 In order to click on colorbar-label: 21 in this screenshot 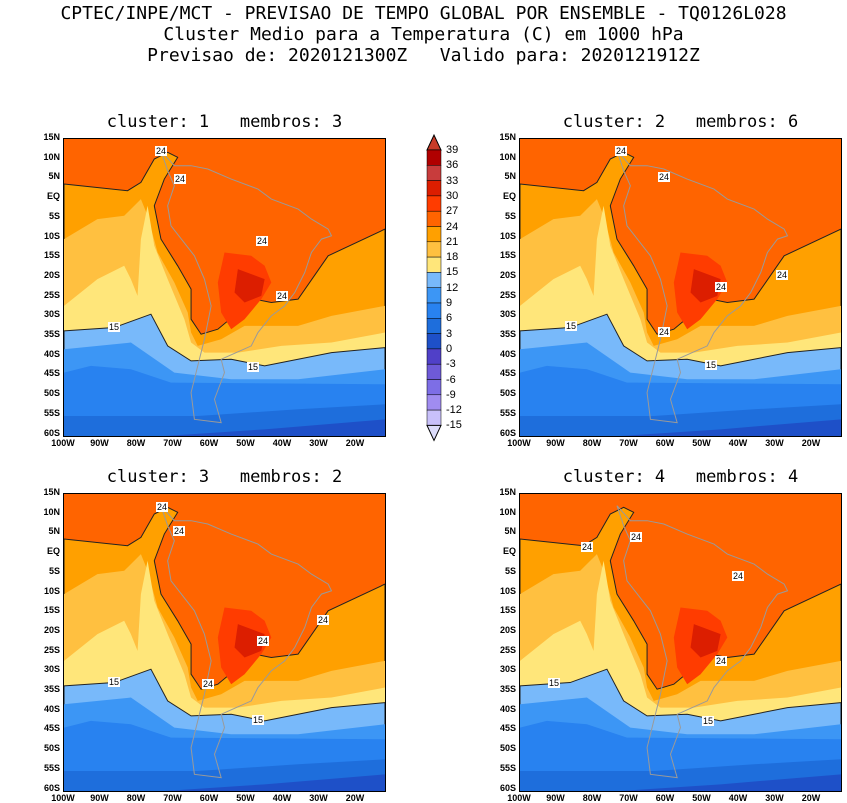, I will do `click(452, 241)`.